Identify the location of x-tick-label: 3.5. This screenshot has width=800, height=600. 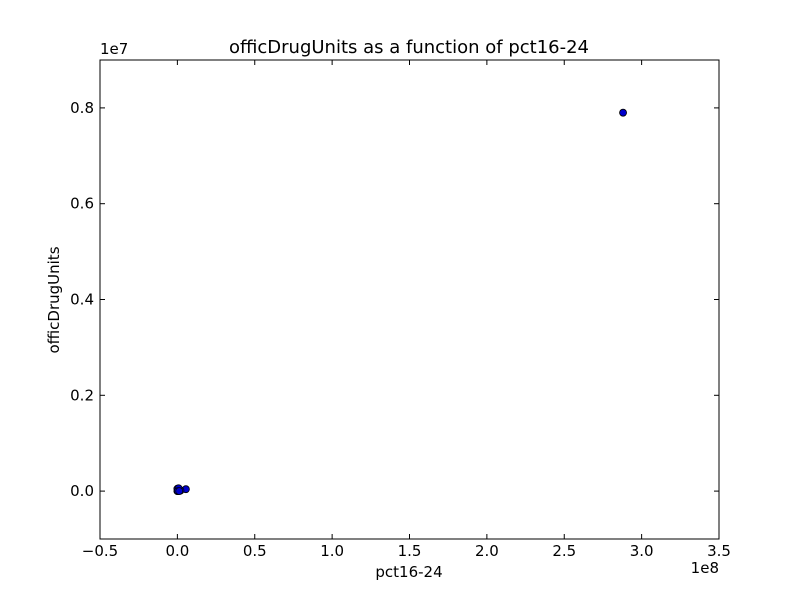
(719, 551).